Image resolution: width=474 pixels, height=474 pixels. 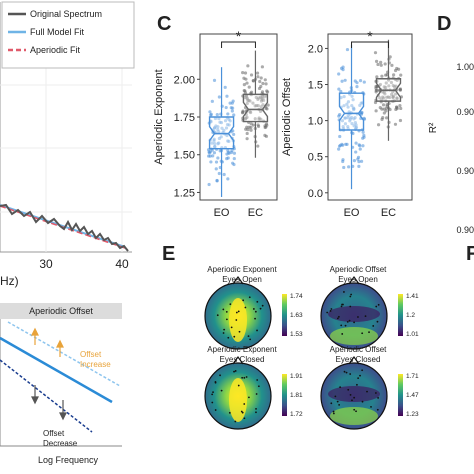 What do you see at coordinates (255, 108) in the screenshot?
I see `box-EC` at bounding box center [255, 108].